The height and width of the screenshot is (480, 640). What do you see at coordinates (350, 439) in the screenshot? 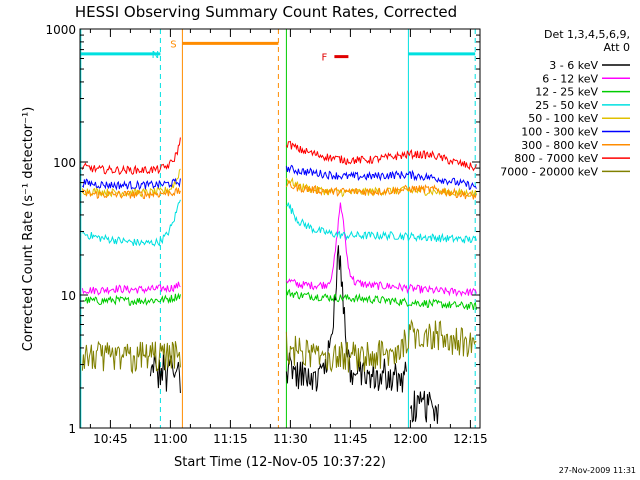
I see `x-tick-label-4: 11:45` at bounding box center [350, 439].